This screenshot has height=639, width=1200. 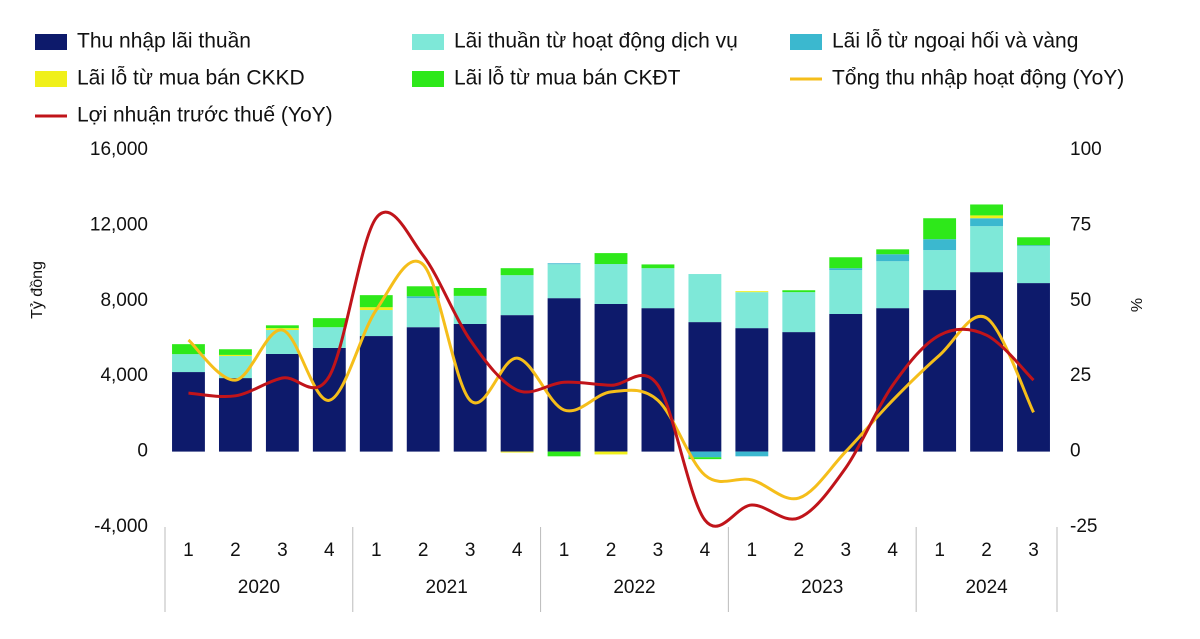 What do you see at coordinates (822, 587) in the screenshot?
I see `x-group-label: 2023` at bounding box center [822, 587].